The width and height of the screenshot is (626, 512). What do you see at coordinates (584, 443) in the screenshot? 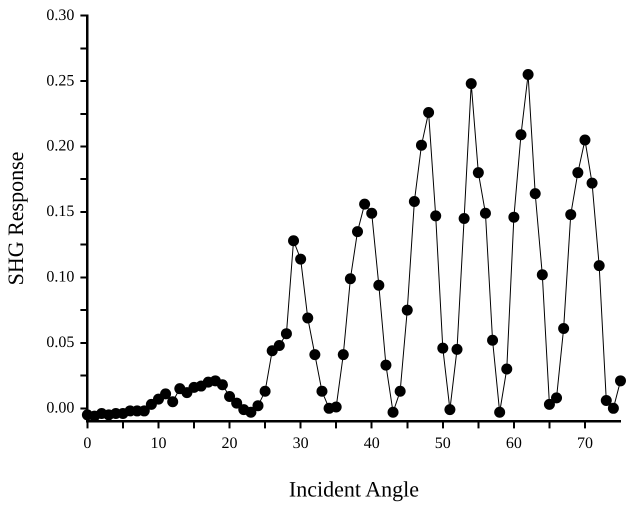
I see `x-tick-label: 70` at bounding box center [584, 443].